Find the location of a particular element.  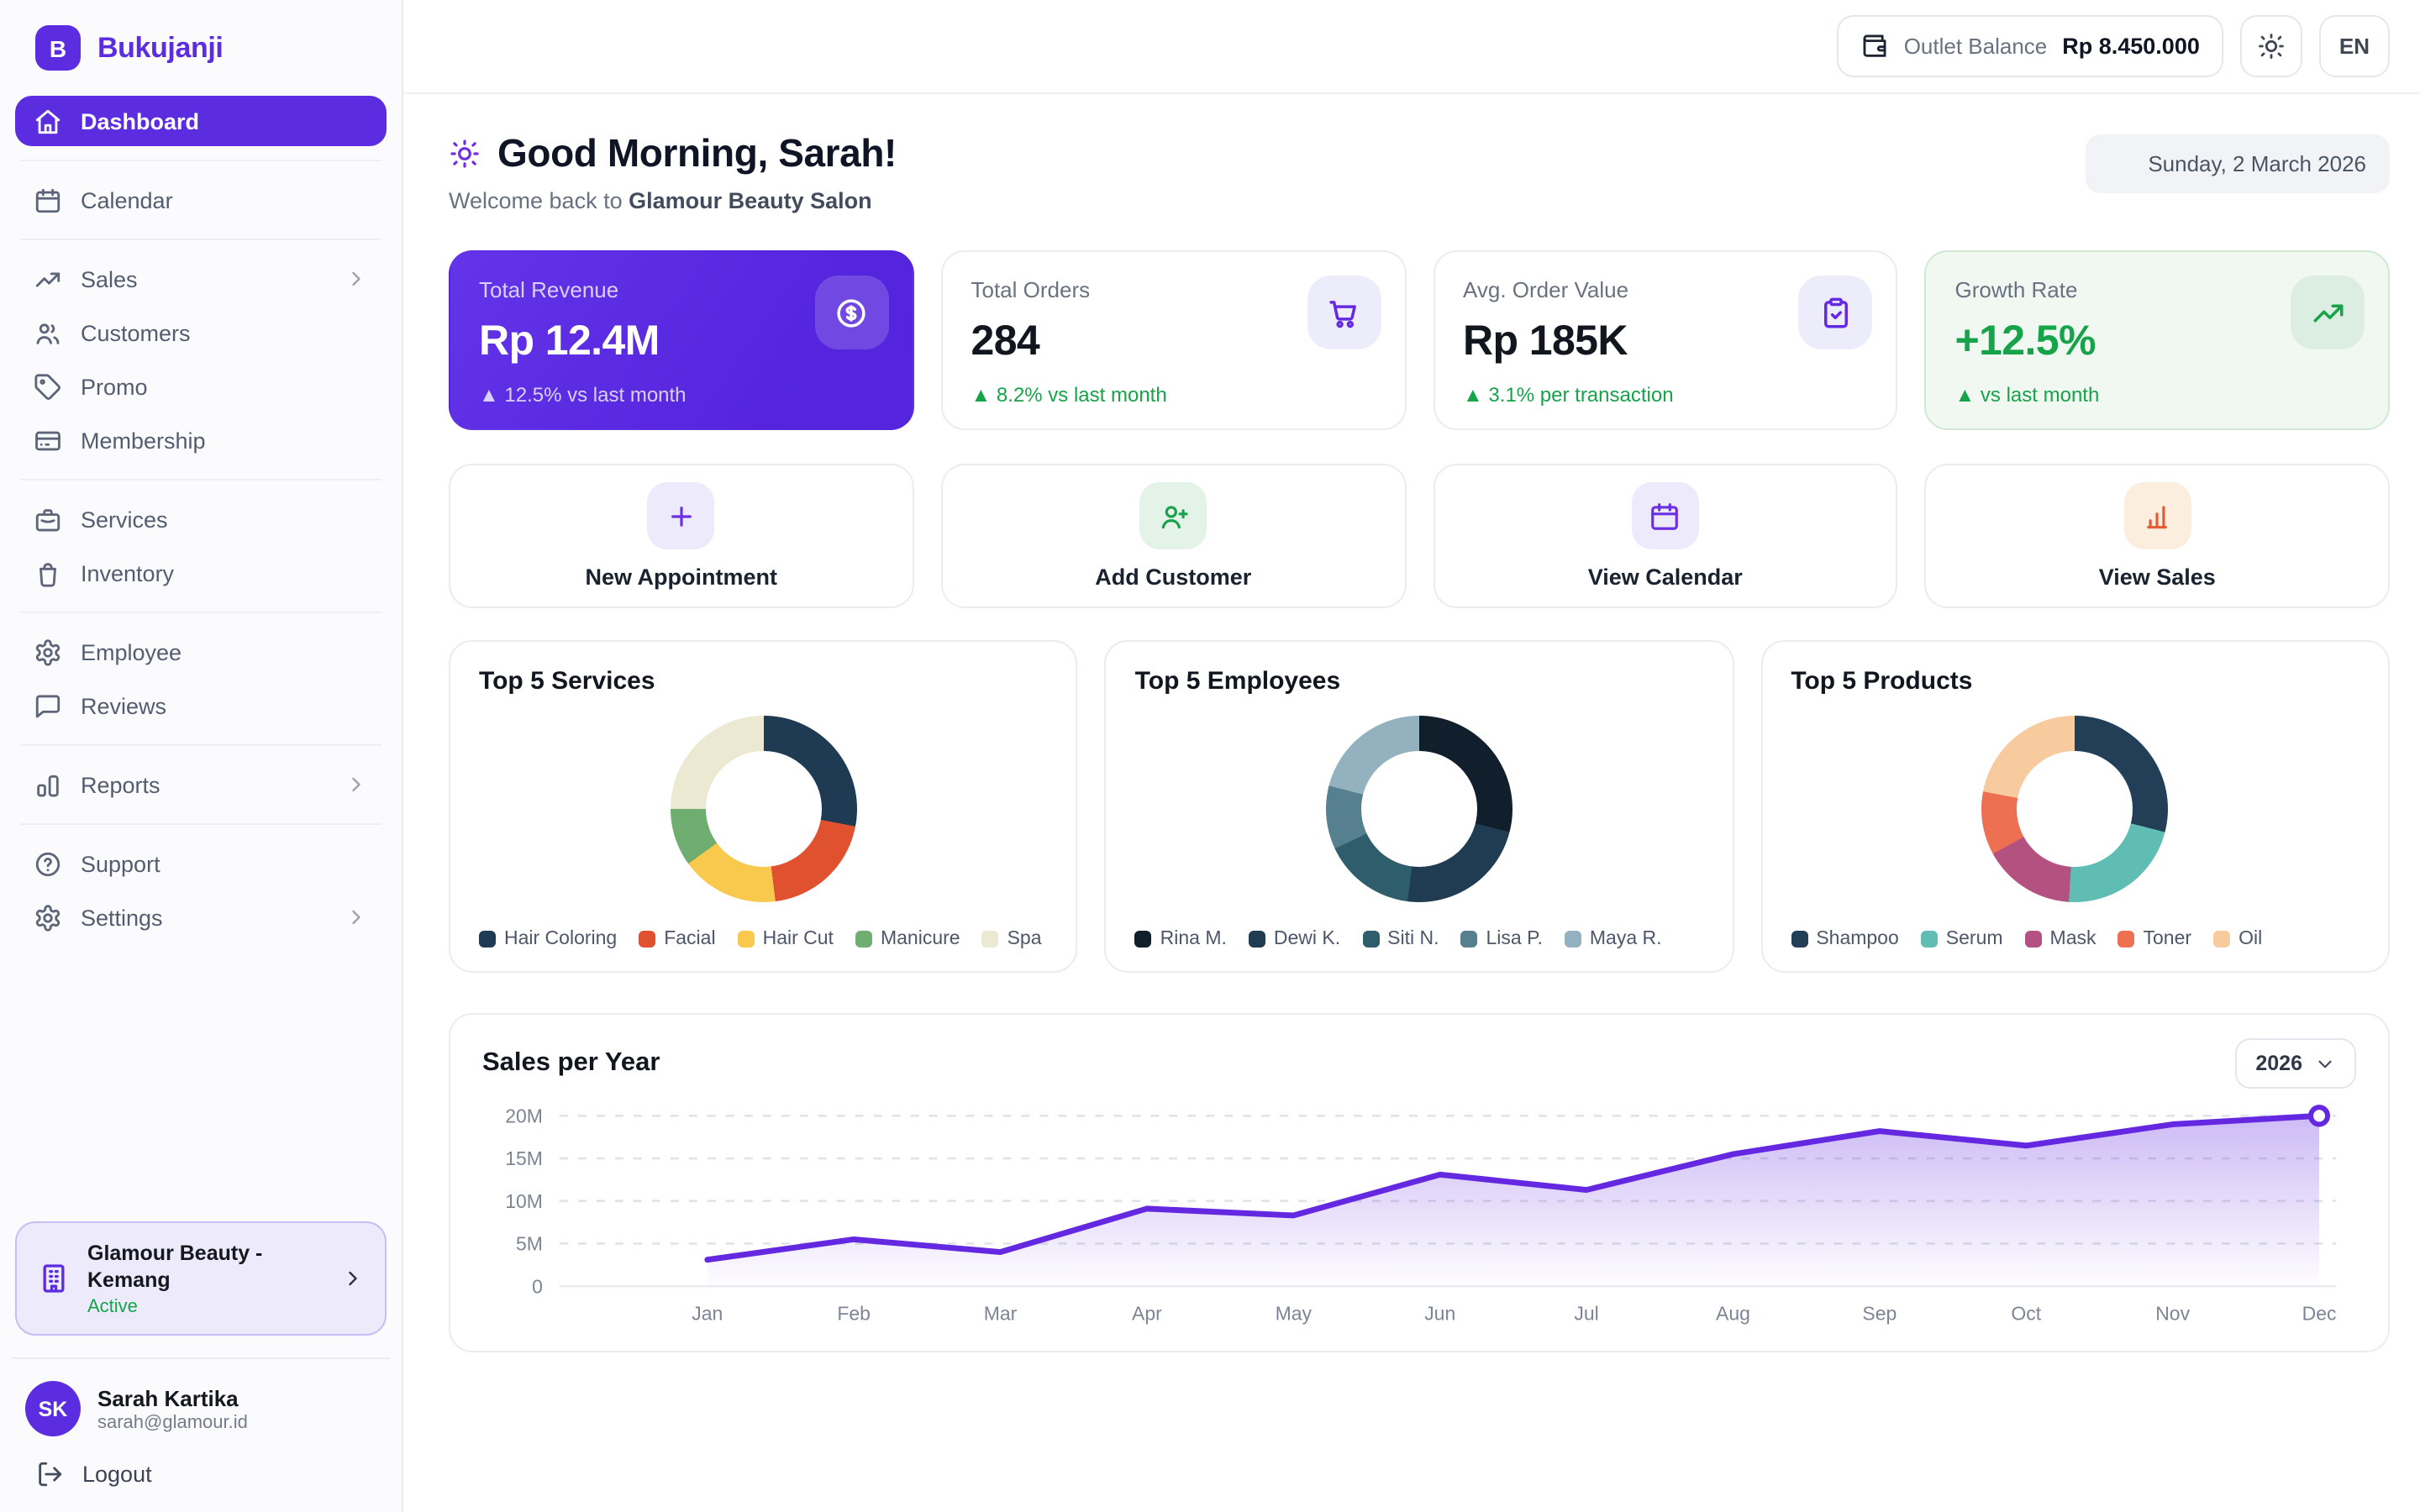

cart-icon is located at coordinates (1344, 312).